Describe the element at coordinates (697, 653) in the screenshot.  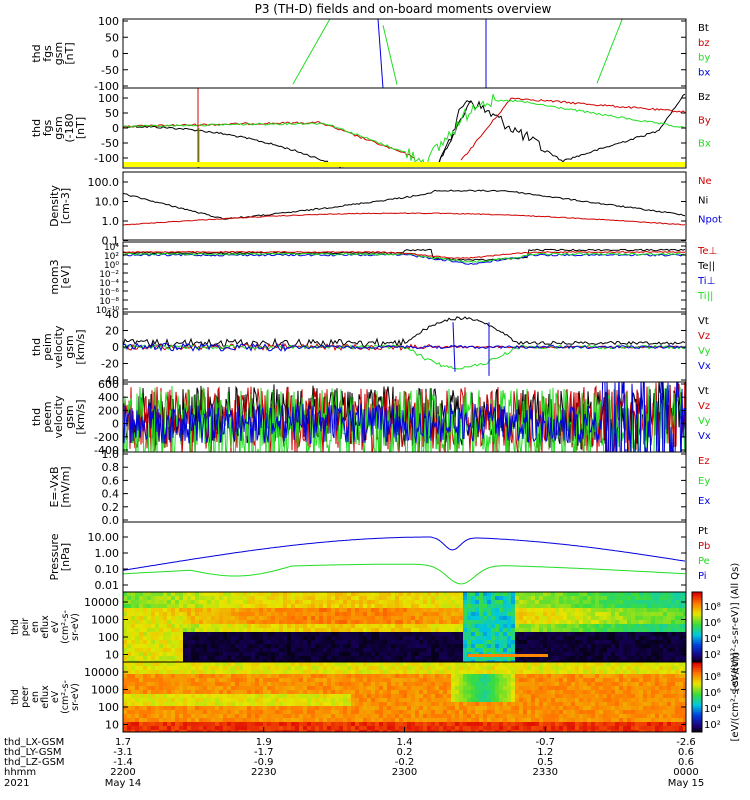
I see `colorbar-step` at that location.